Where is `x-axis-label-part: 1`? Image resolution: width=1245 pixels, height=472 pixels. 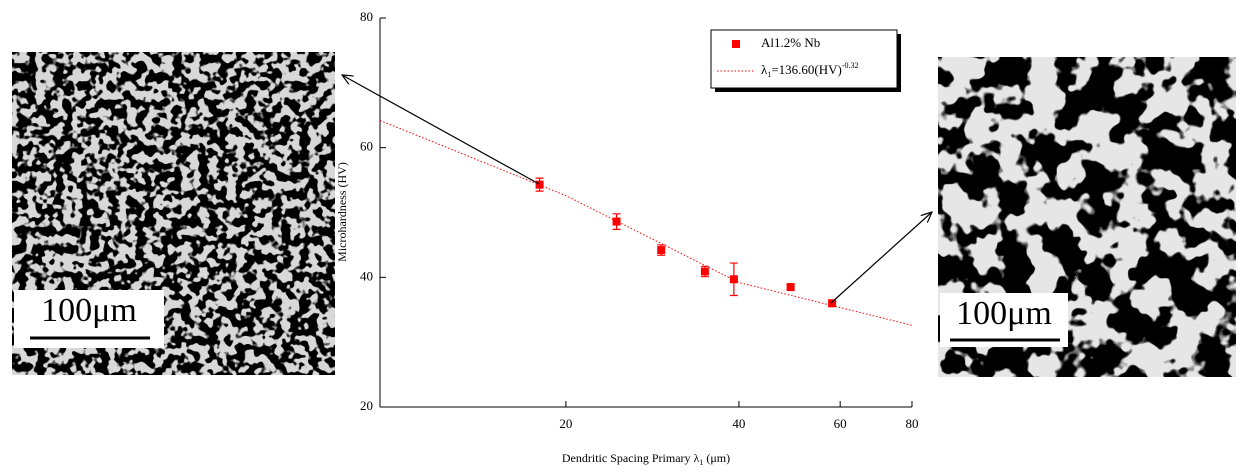
x-axis-label-part: 1 is located at coordinates (701, 462).